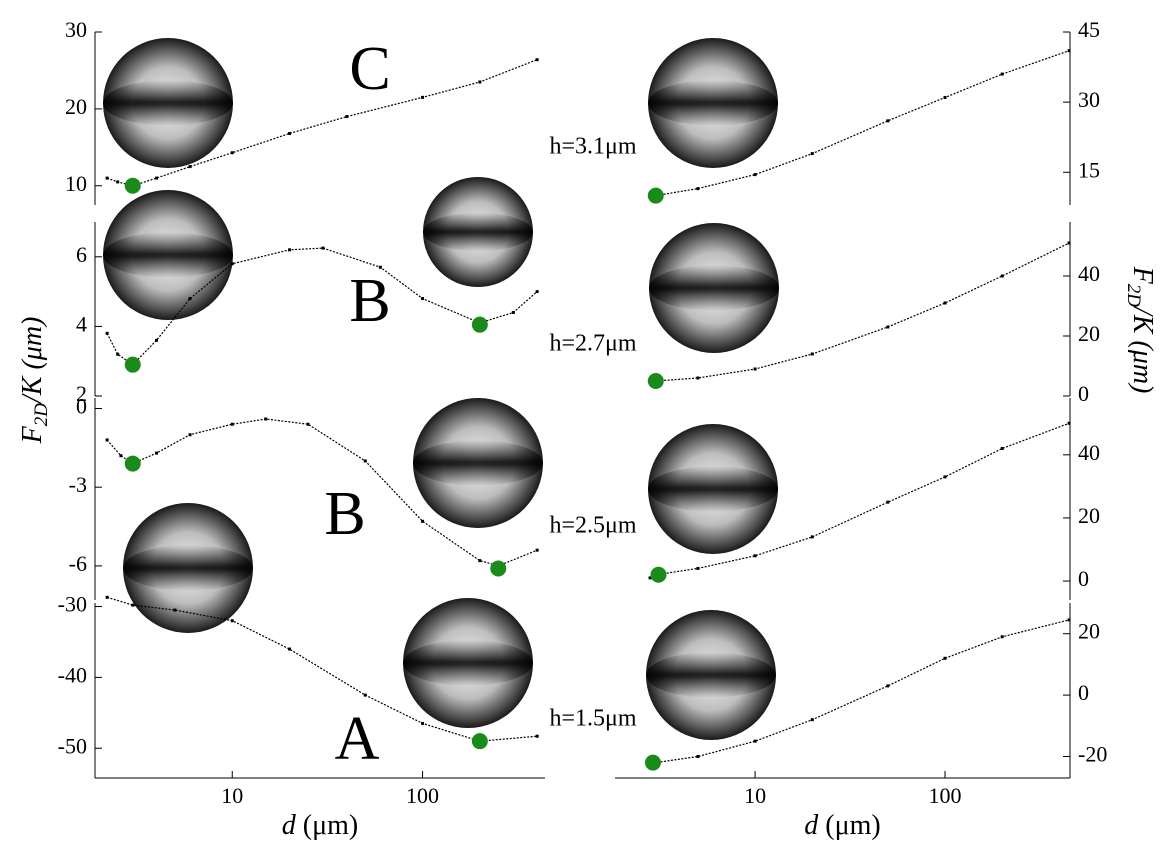  I want to click on y-label-main: F, so click(32, 434).